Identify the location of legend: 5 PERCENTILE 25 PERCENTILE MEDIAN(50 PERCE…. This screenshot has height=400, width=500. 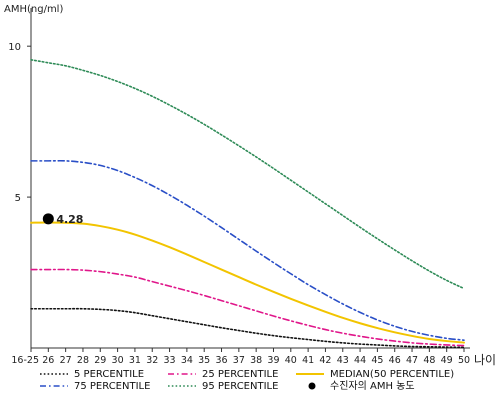
(247, 380).